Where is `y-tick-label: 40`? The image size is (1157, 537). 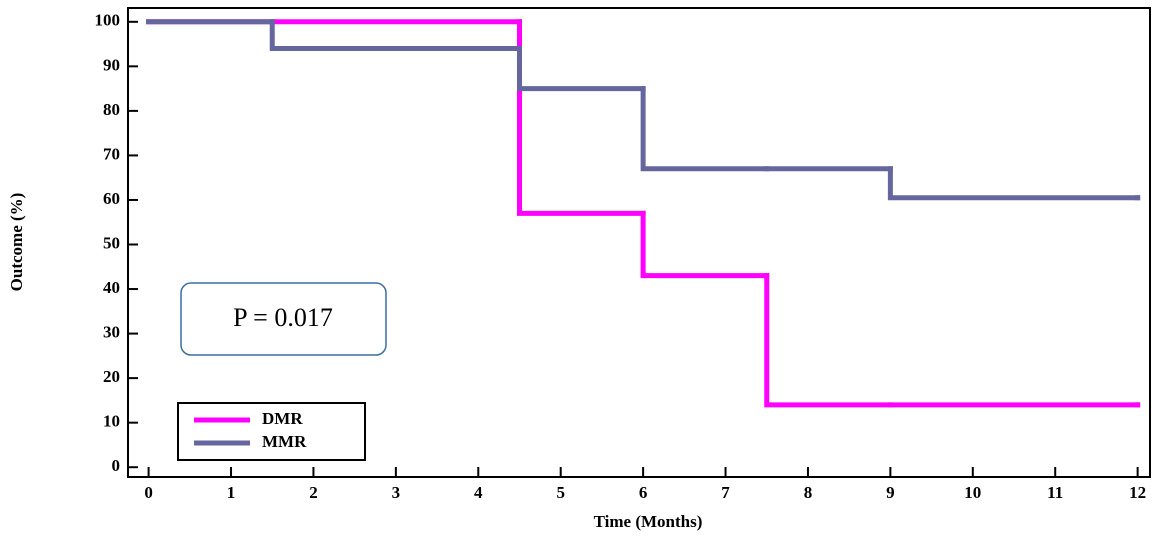
y-tick-label: 40 is located at coordinates (111, 287).